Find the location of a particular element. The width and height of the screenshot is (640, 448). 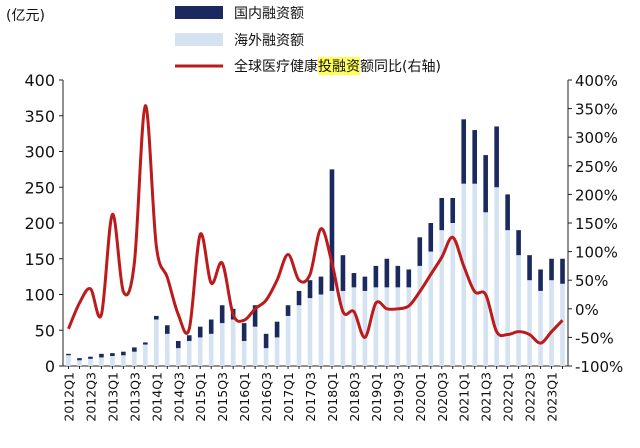

x-axis-tick-label: 2014Q1 is located at coordinates (156, 397).